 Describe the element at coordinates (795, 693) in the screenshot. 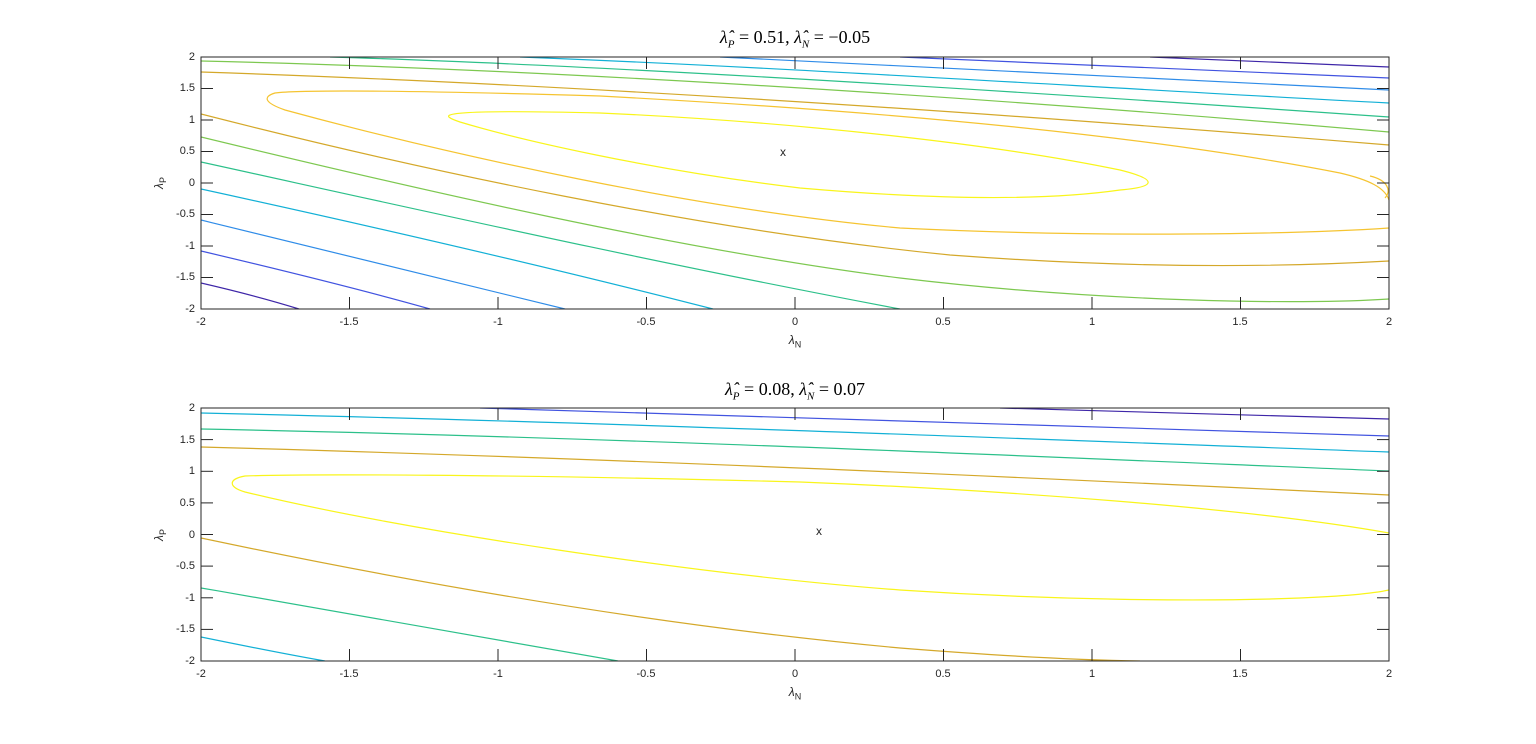

I see `plot-2-xlabel: λN` at that location.